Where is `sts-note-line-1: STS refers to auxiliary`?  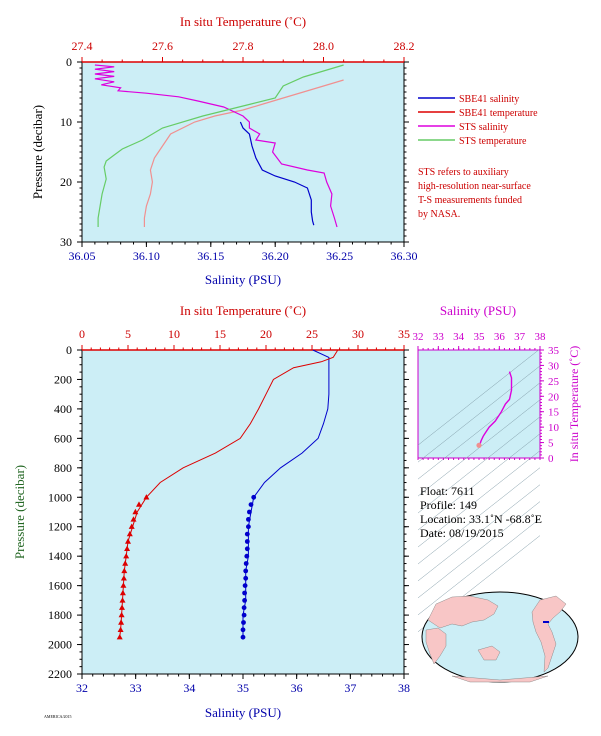
sts-note-line-1: STS refers to auxiliary is located at coordinates (463, 172).